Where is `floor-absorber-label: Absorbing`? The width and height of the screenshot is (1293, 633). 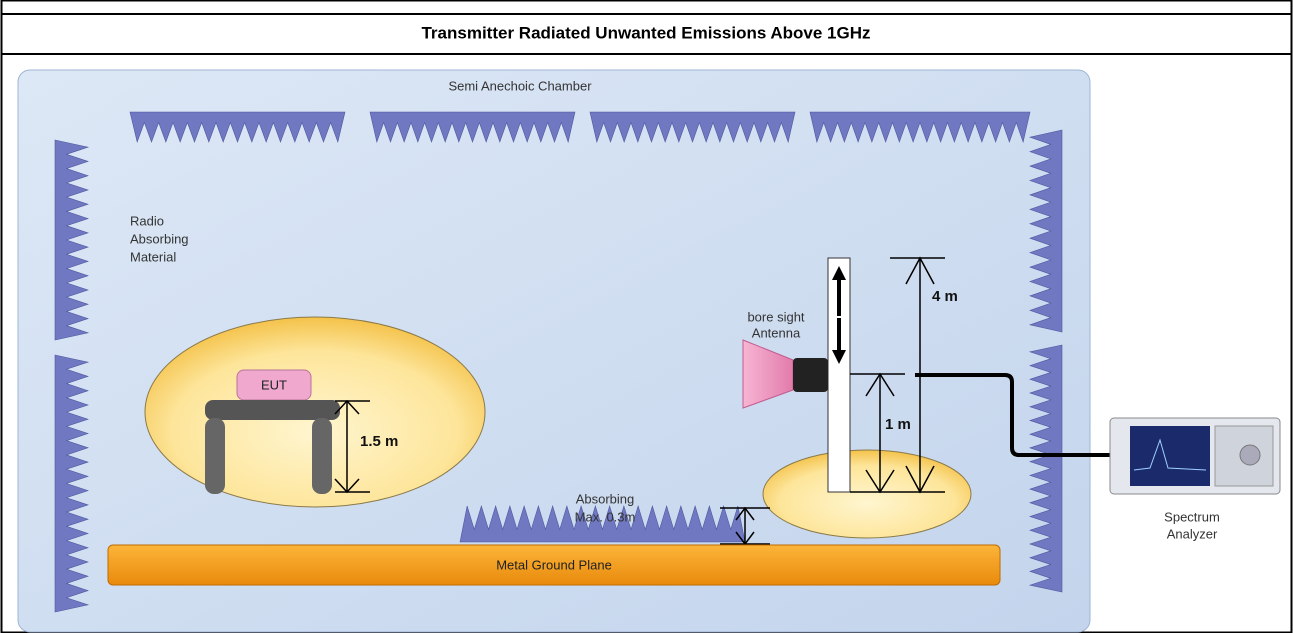 floor-absorber-label: Absorbing is located at coordinates (605, 498).